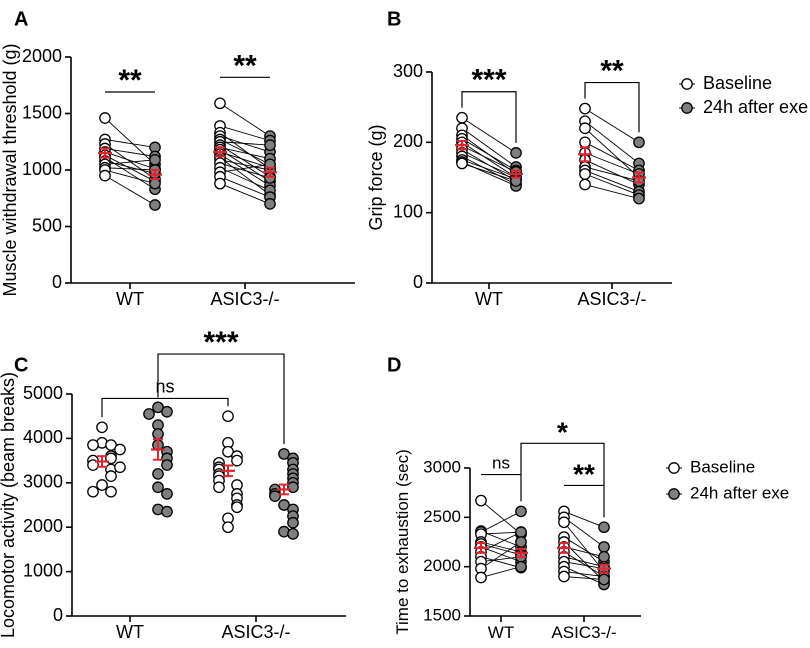 This screenshot has width=810, height=648. Describe the element at coordinates (501, 463) in the screenshot. I see `significance-label: ns` at that location.